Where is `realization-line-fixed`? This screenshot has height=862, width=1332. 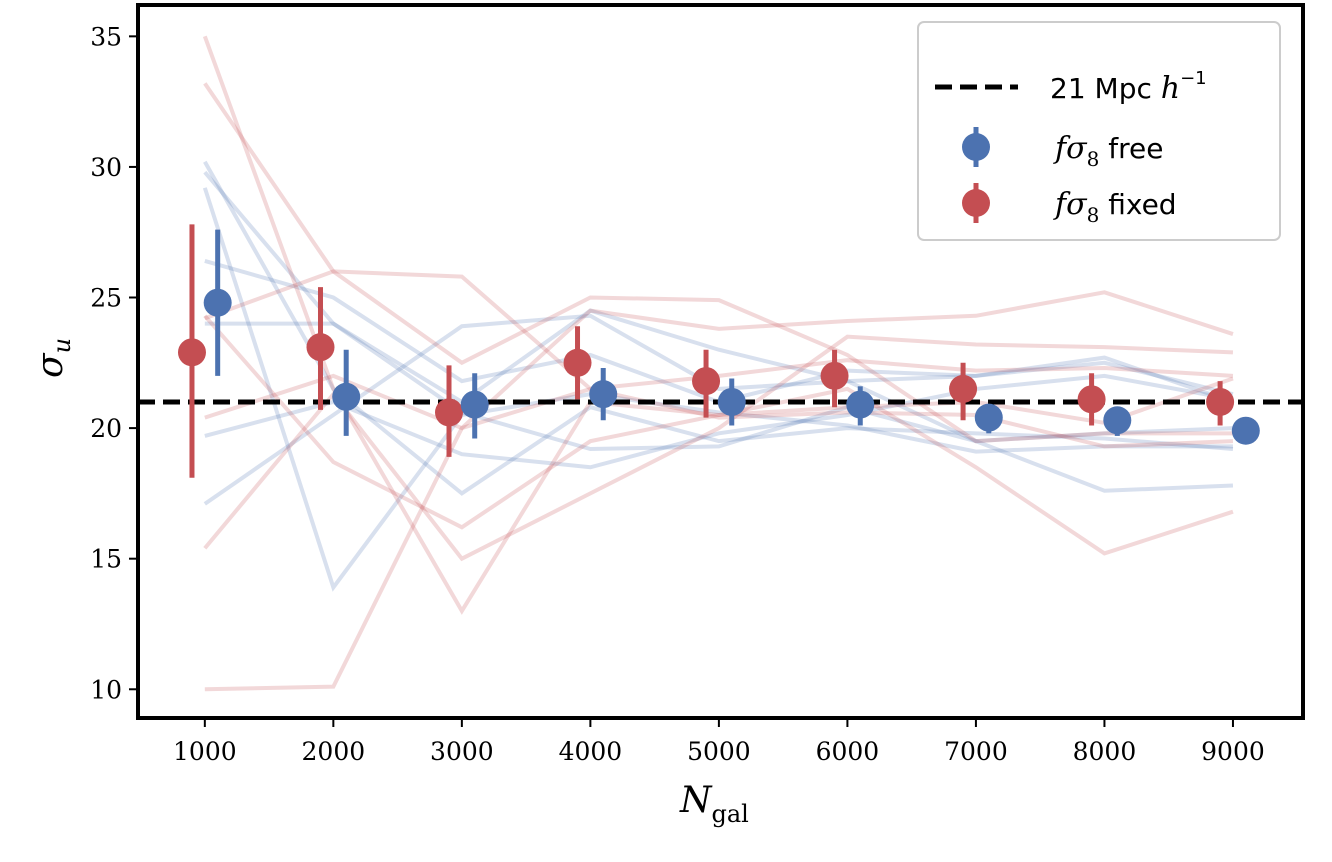 realization-line-fixed is located at coordinates (719, 360).